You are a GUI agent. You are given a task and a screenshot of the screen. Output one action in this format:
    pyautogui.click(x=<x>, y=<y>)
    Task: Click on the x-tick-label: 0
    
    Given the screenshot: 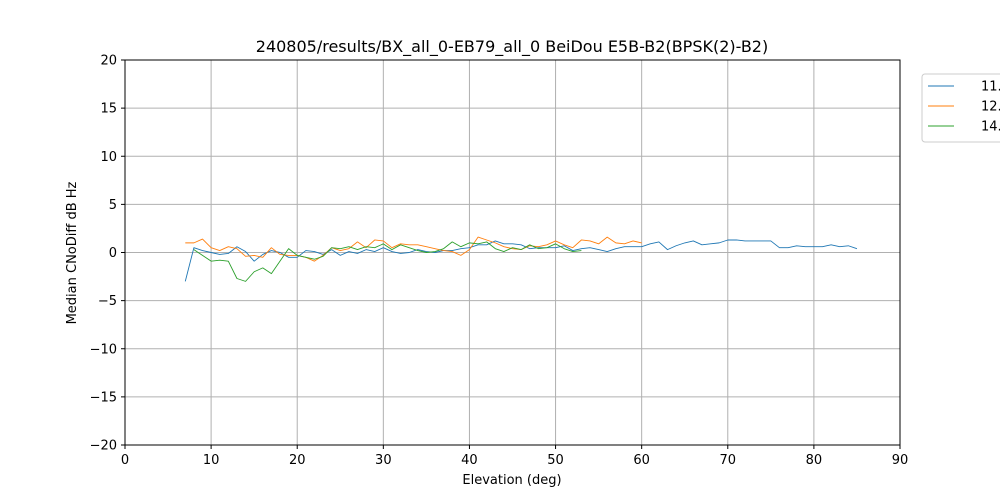 What is the action you would take?
    pyautogui.click(x=125, y=460)
    